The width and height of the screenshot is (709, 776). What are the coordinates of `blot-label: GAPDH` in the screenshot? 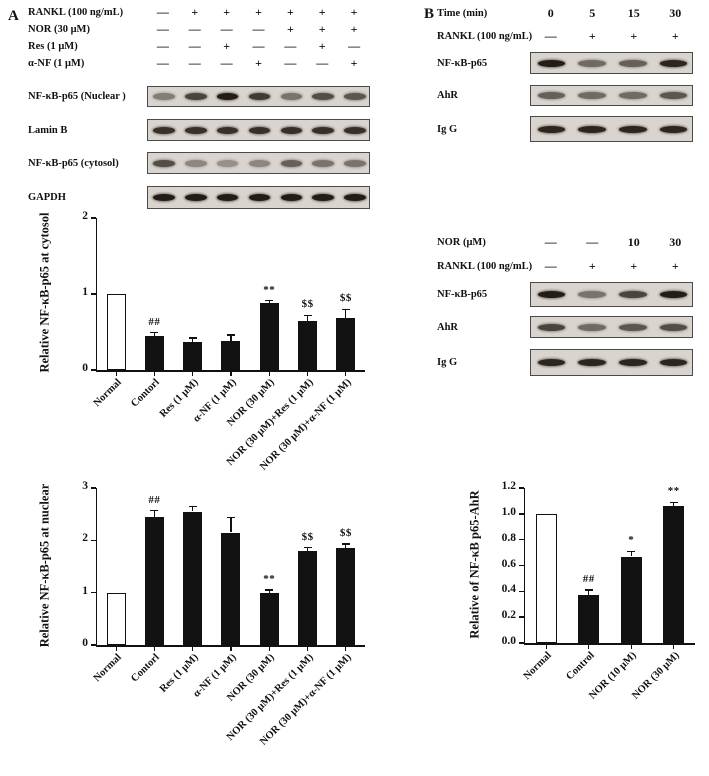 It's located at (47, 197).